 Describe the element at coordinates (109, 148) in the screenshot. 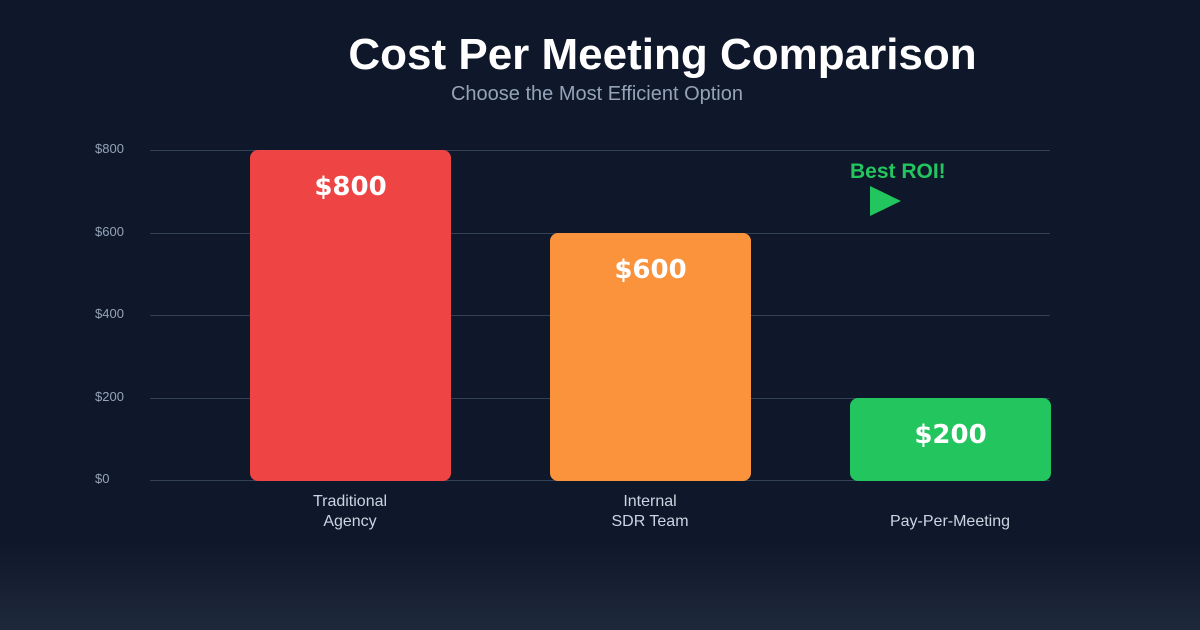

I see `y-tick-800: $800` at that location.